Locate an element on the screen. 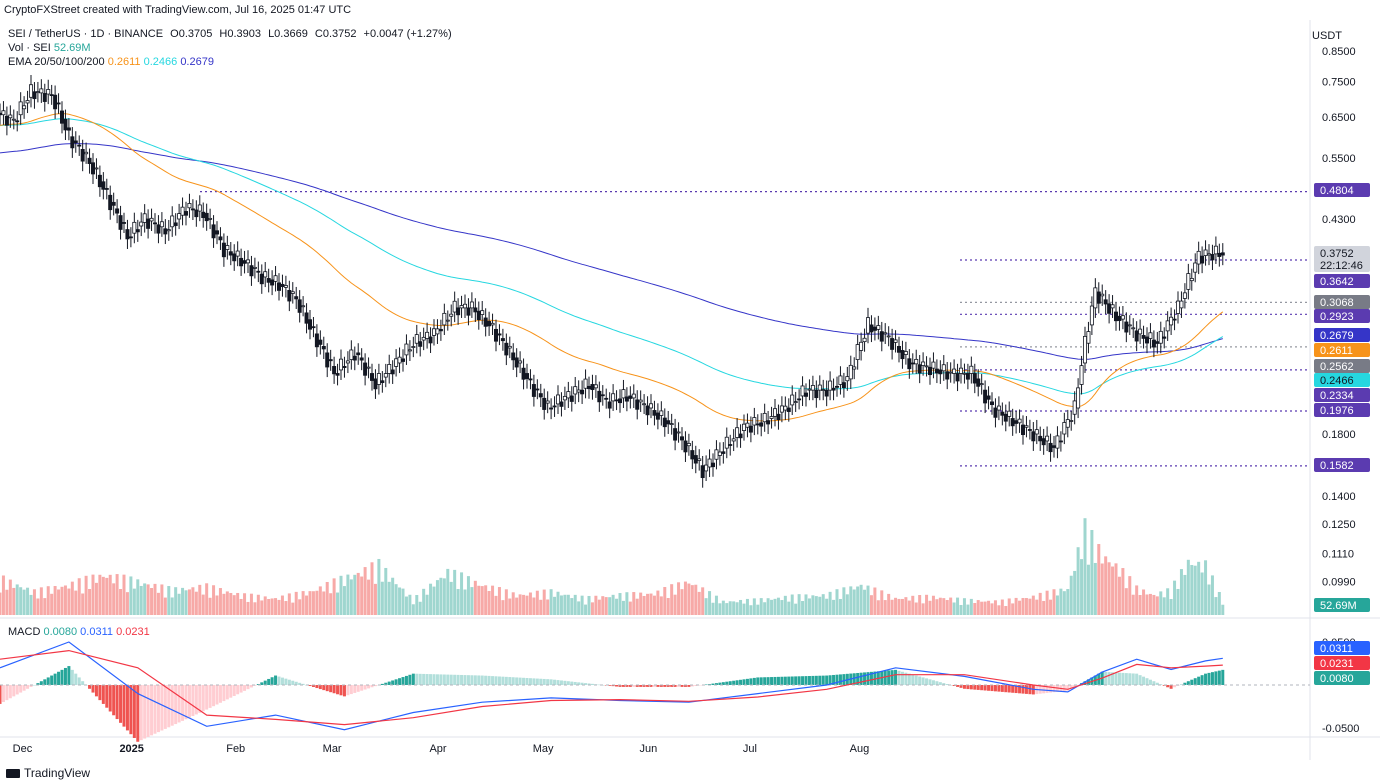  countdown-label: 22:12:46 is located at coordinates (1341, 266).